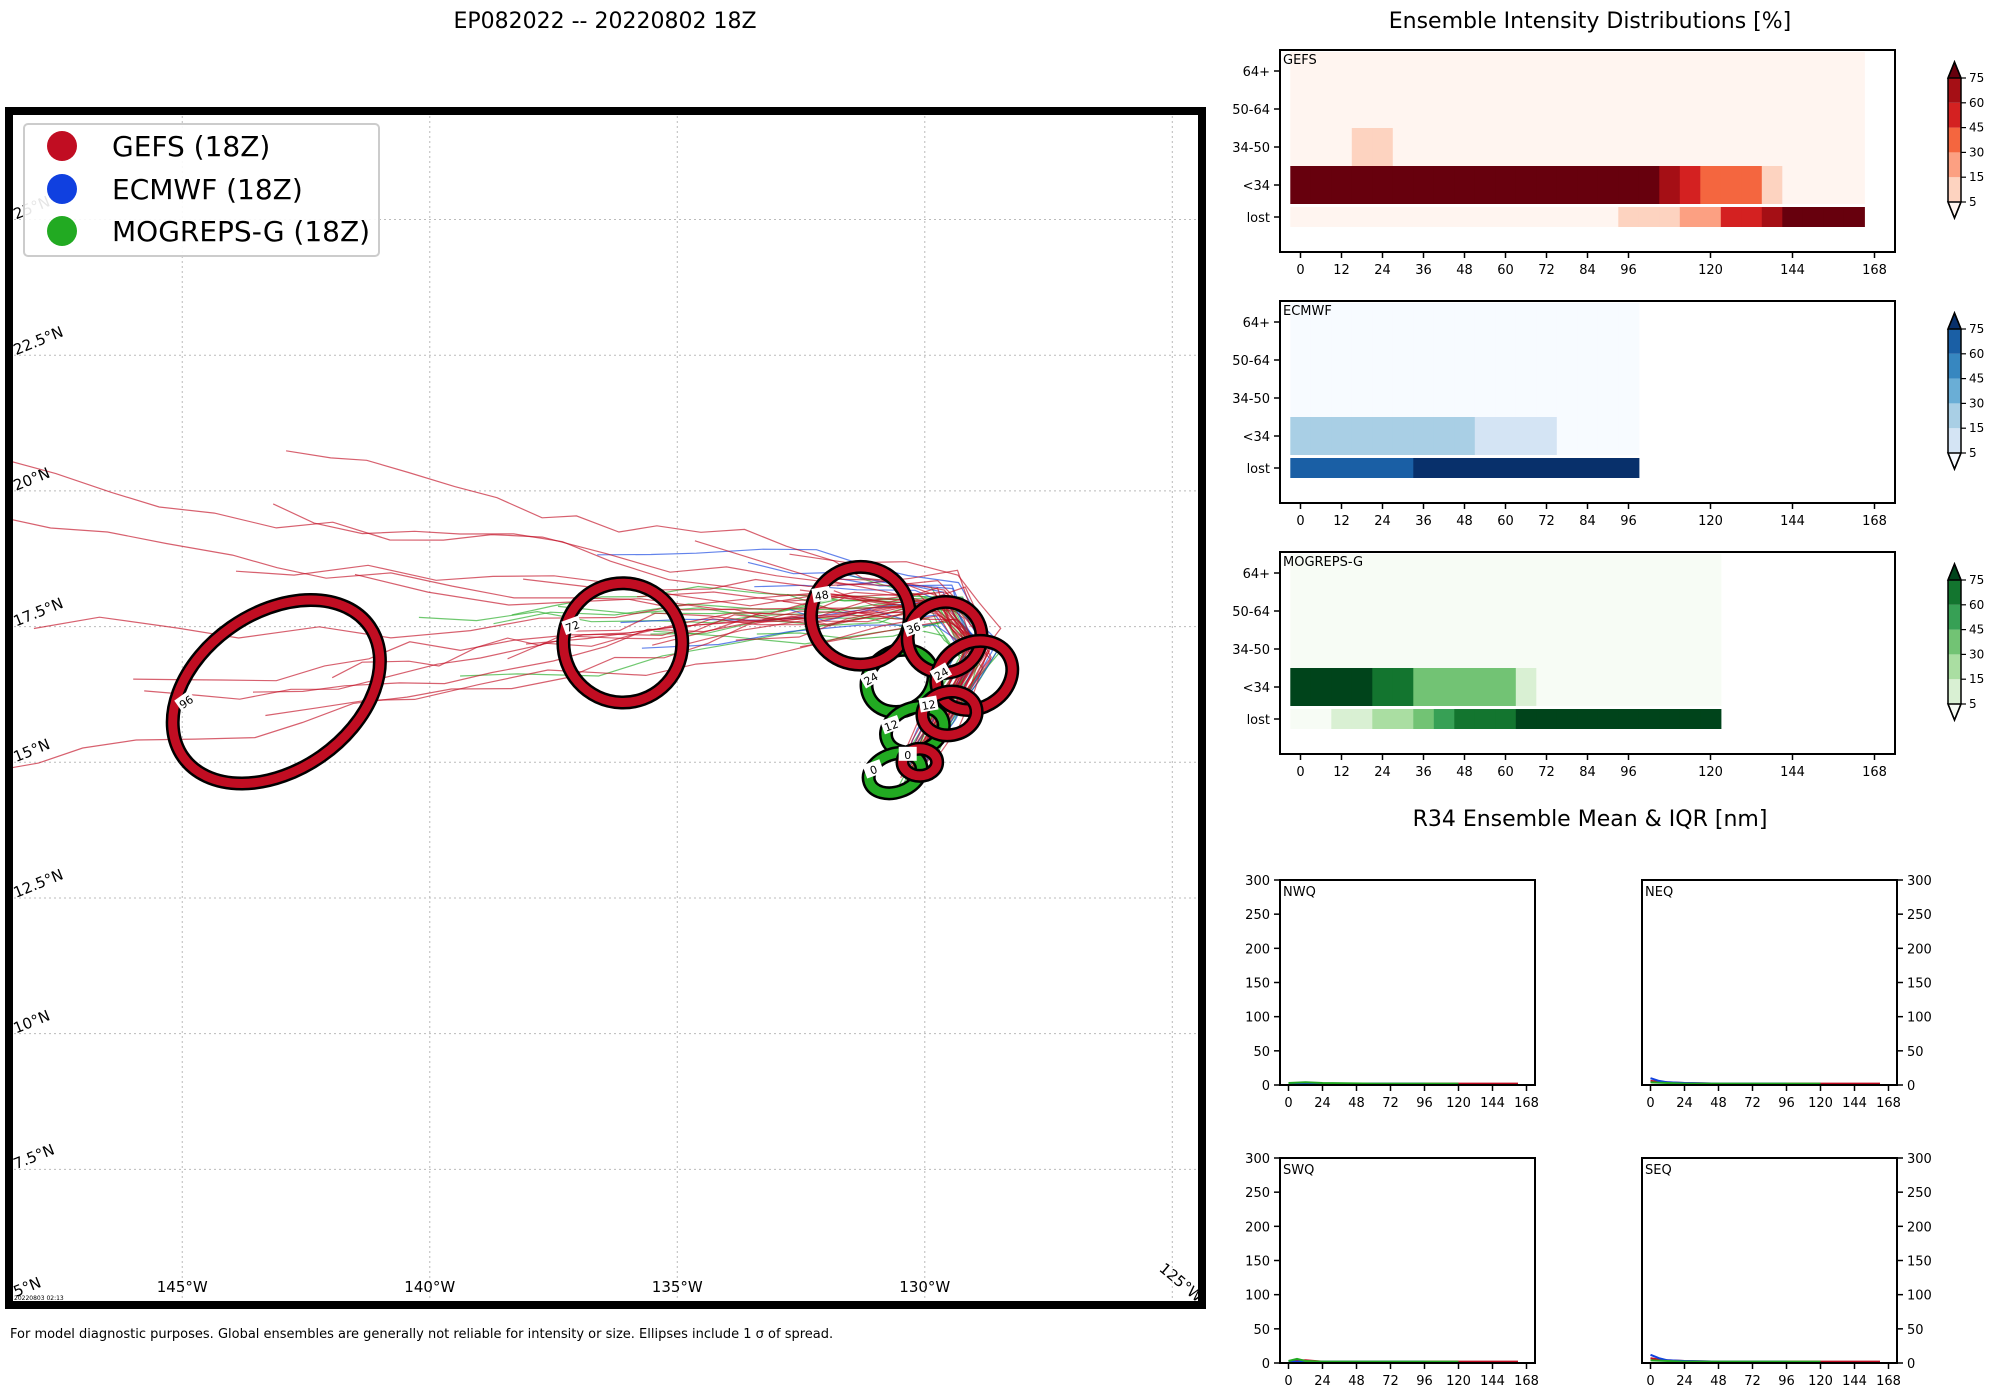  I want to click on r34-x-tick-label: 48, so click(1718, 1381).